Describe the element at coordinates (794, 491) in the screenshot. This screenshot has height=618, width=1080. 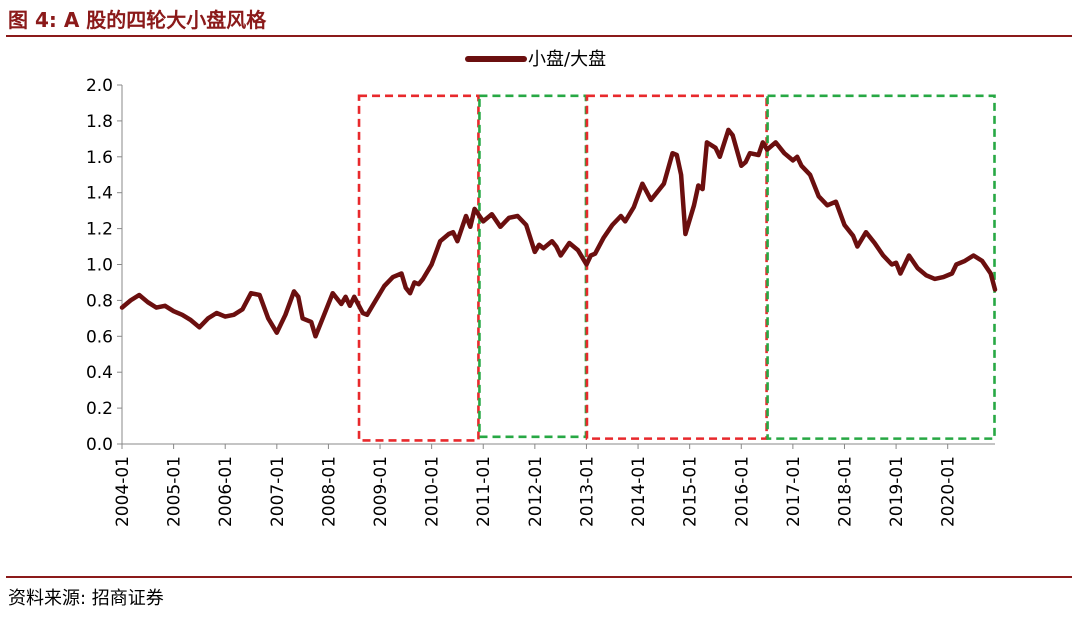
I see `x-tick-label: 2017-01` at that location.